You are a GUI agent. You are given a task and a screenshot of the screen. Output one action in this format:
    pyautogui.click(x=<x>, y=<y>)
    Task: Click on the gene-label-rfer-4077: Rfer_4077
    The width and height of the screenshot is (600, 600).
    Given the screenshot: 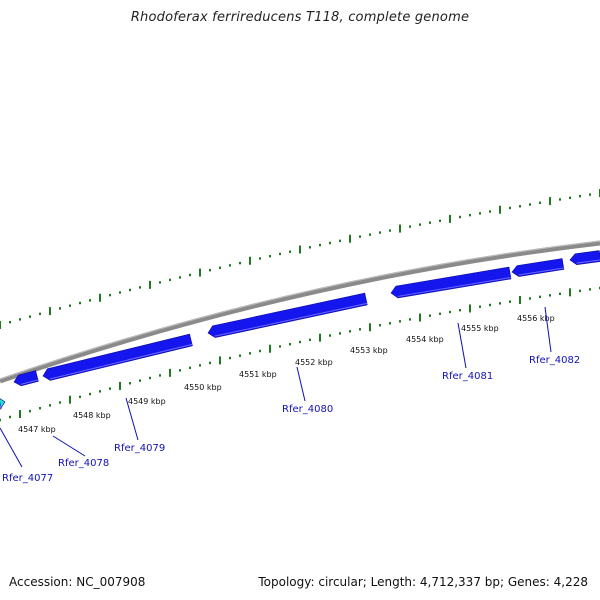 What is the action you would take?
    pyautogui.click(x=27, y=478)
    